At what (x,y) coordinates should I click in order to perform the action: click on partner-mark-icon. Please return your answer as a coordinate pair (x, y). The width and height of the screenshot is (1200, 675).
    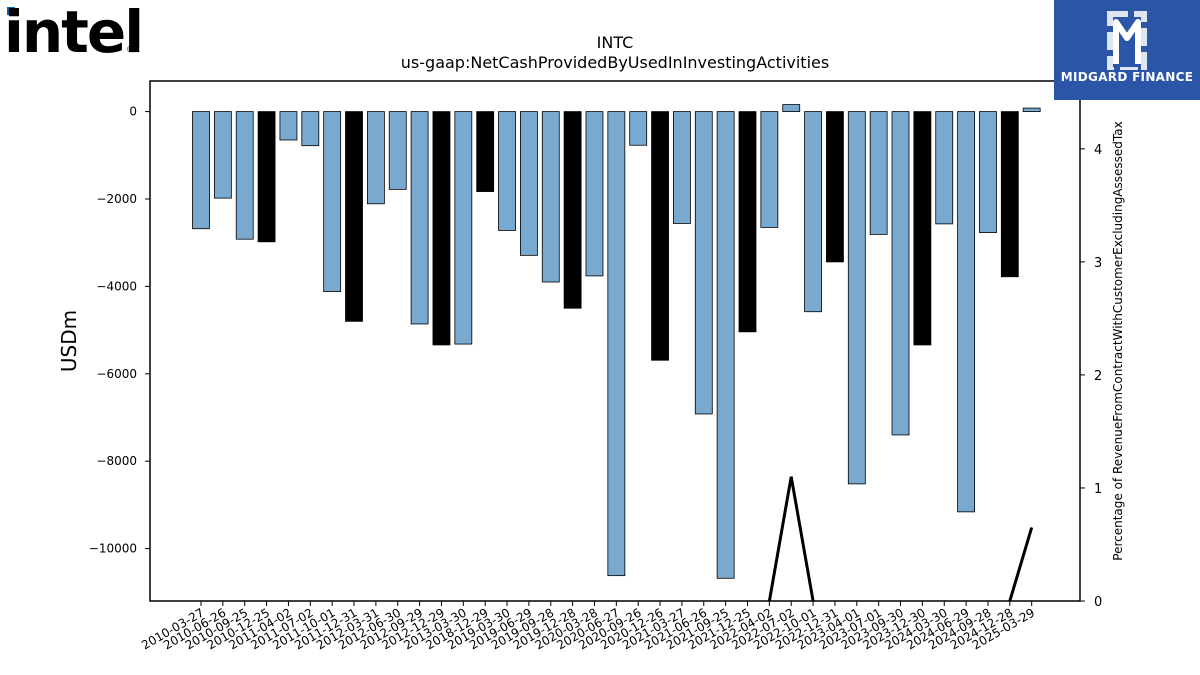
    Looking at the image, I should click on (1127, 40).